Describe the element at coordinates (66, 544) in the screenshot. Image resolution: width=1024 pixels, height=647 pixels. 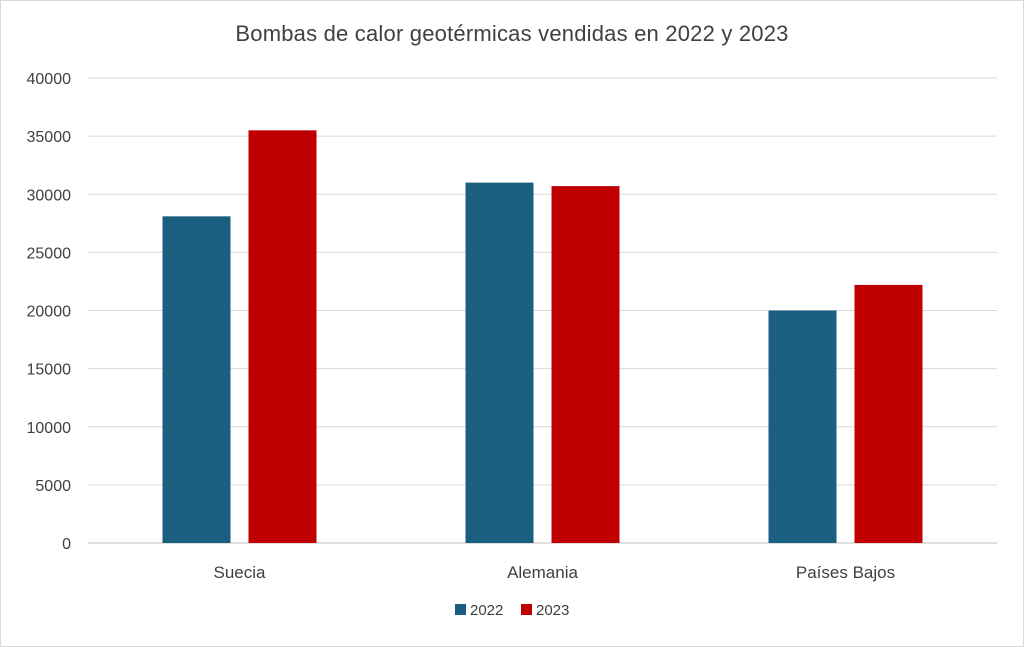
I see `y-tick-label: 0` at that location.